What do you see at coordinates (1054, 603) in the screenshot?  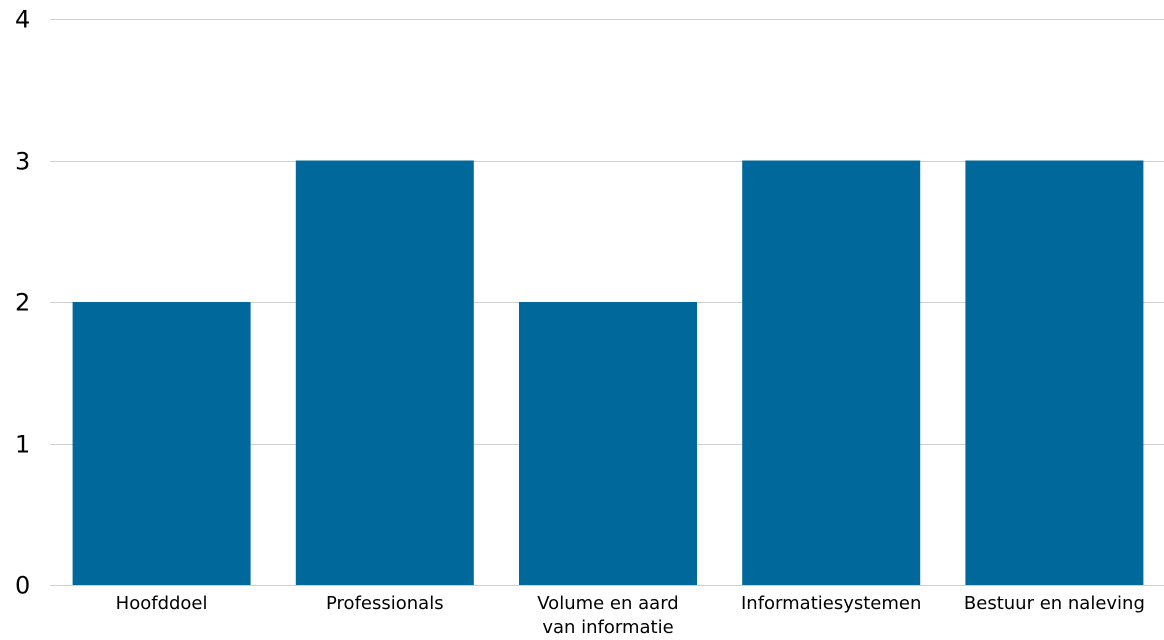 I see `x-tick-label-5: Bestuur en naleving` at bounding box center [1054, 603].